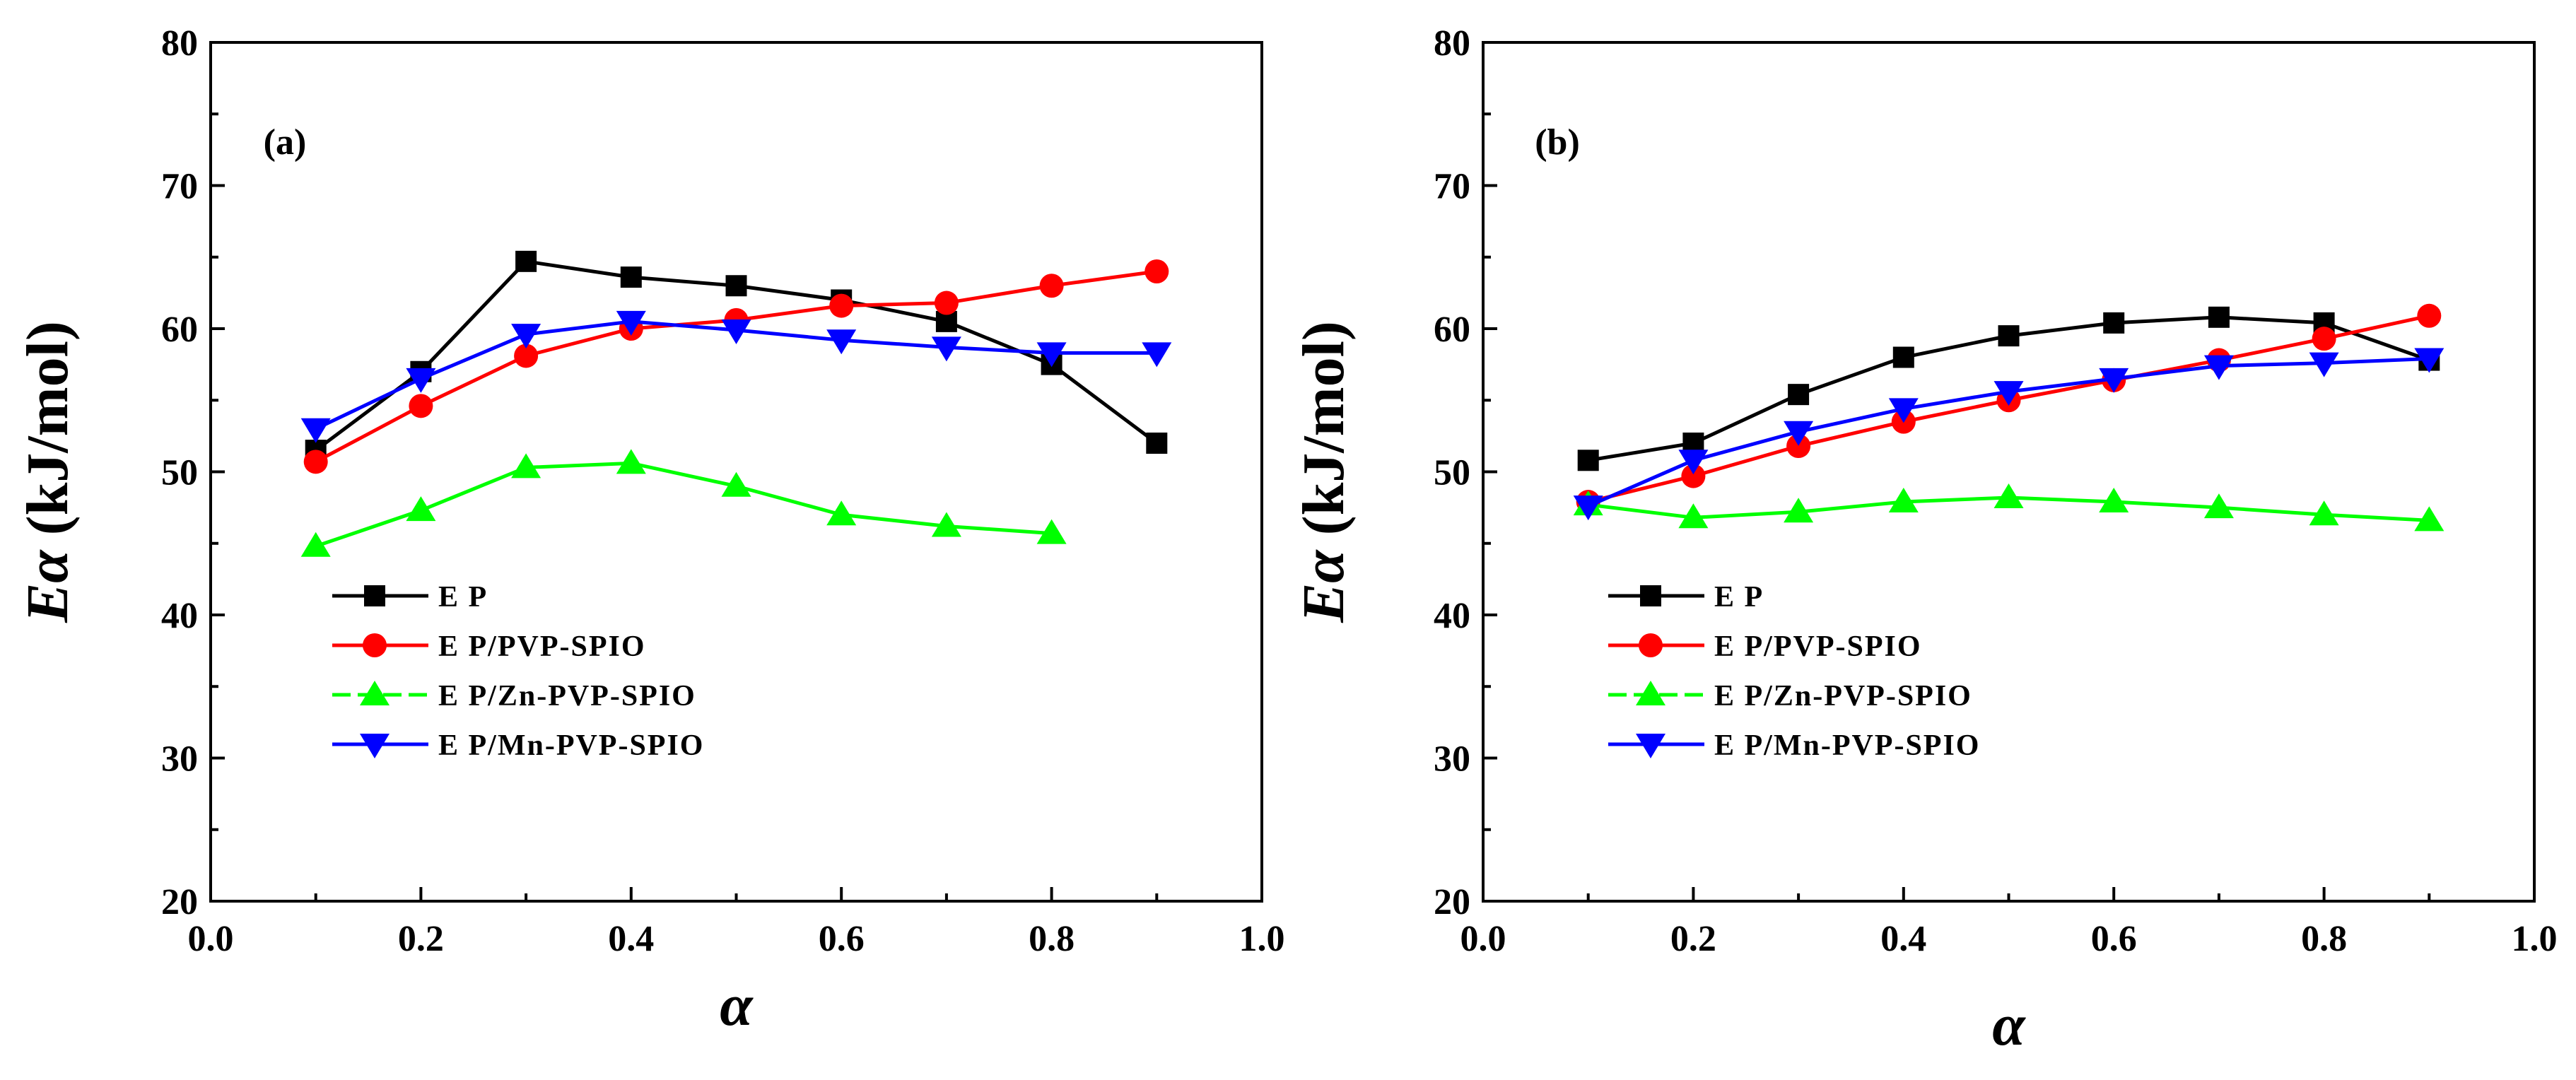  I want to click on legend-label: E P/PVP-SPIO, so click(1818, 646).